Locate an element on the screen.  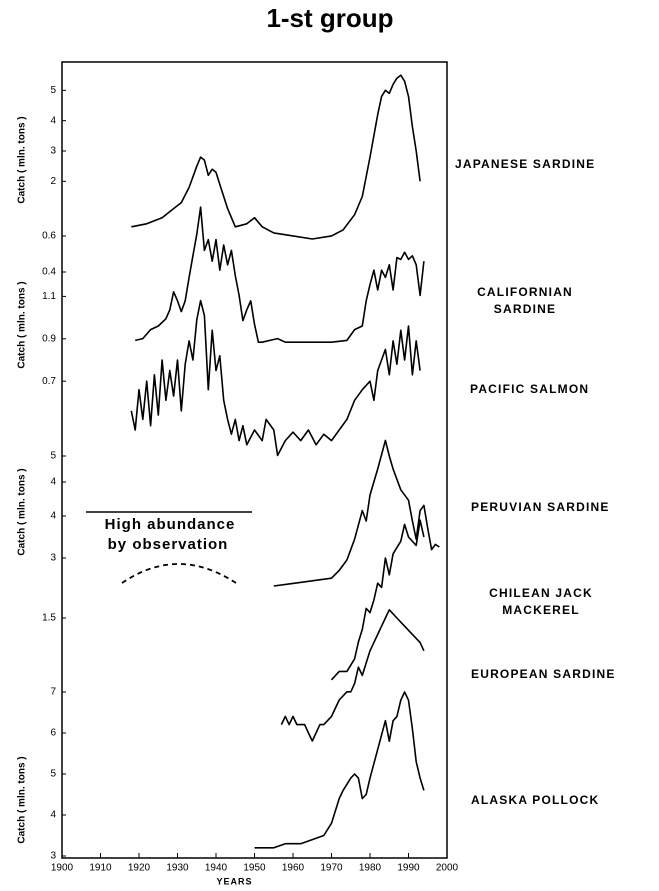
x-tick-label: 1960 is located at coordinates (293, 868).